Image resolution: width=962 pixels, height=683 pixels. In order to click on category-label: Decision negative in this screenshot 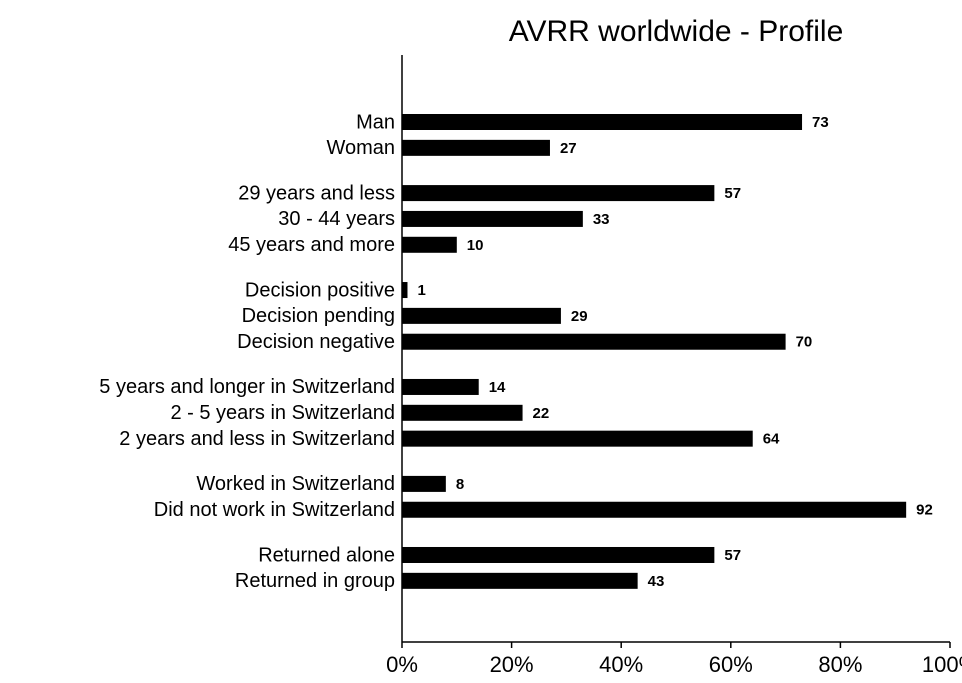, I will do `click(316, 342)`.